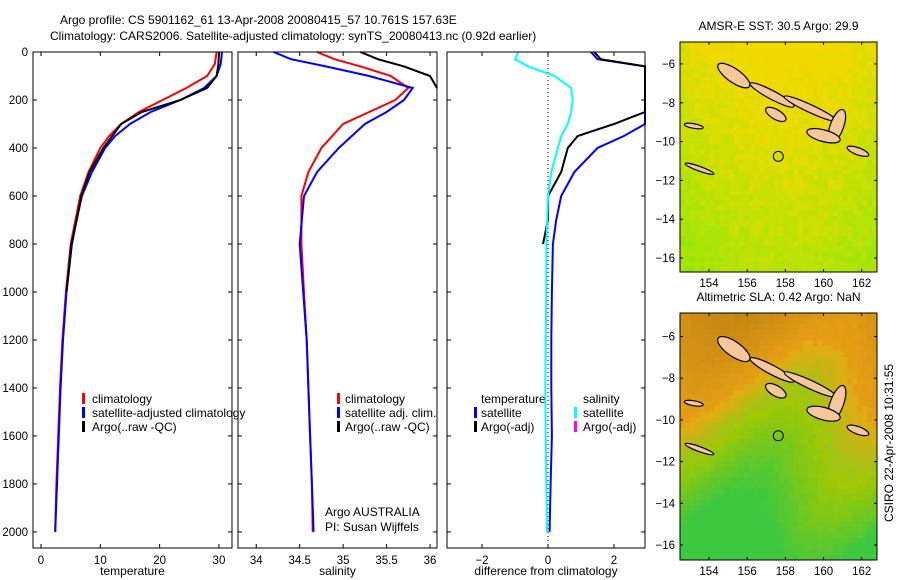 The image size is (900, 580). Describe the element at coordinates (709, 572) in the screenshot. I see `lon-tick-label: 154` at that location.